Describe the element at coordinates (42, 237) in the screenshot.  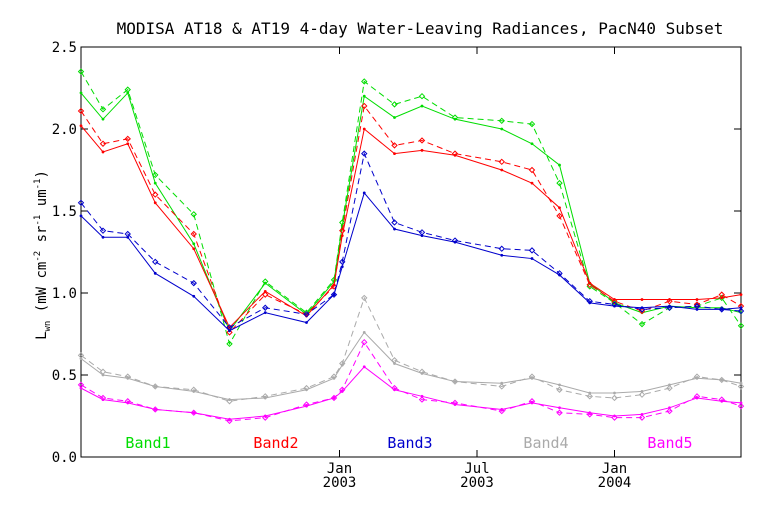
I see `y-label-rest2: sr` at that location.